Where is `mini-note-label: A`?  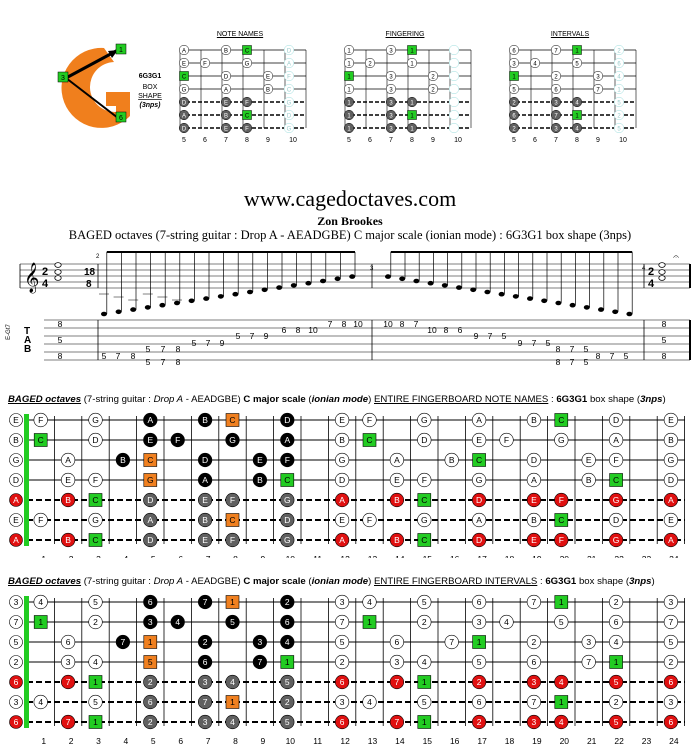 mini-note-label: A is located at coordinates (184, 51).